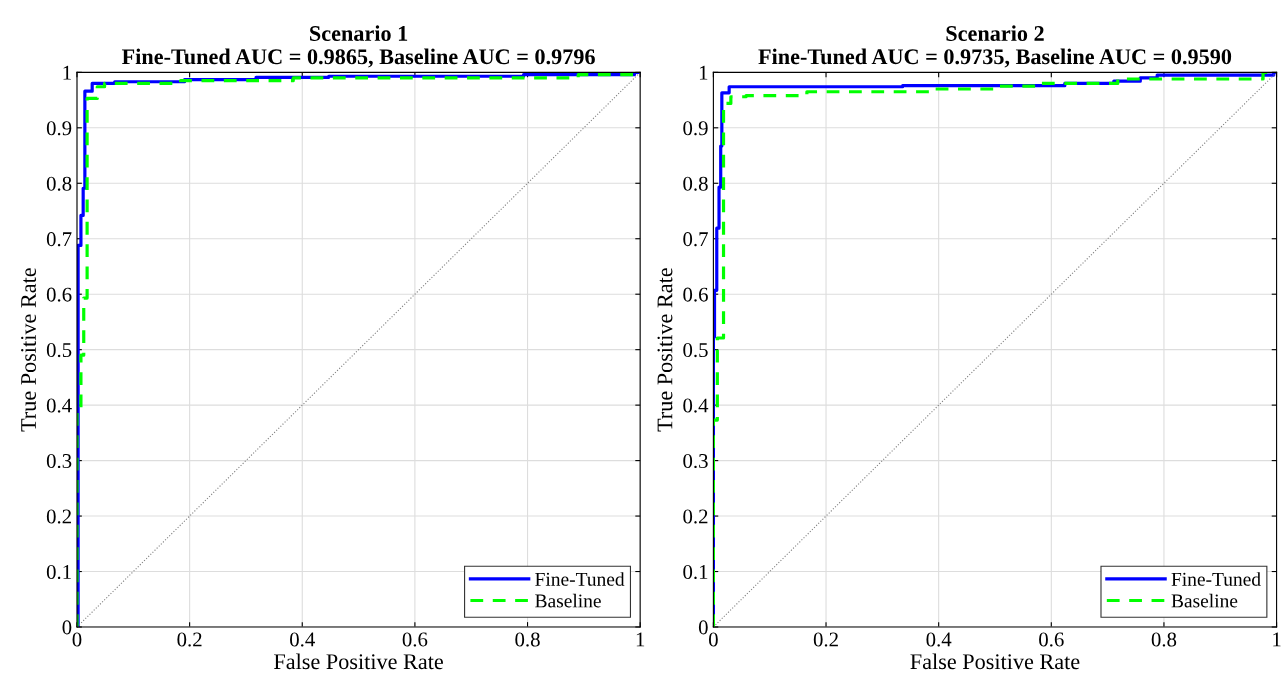 The height and width of the screenshot is (689, 1283). Describe the element at coordinates (358, 46) in the screenshot. I see `chart-title: Scenario 1 Fine-Tuned AUC = 0.9865, Baseline AUC = 0.9796` at that location.